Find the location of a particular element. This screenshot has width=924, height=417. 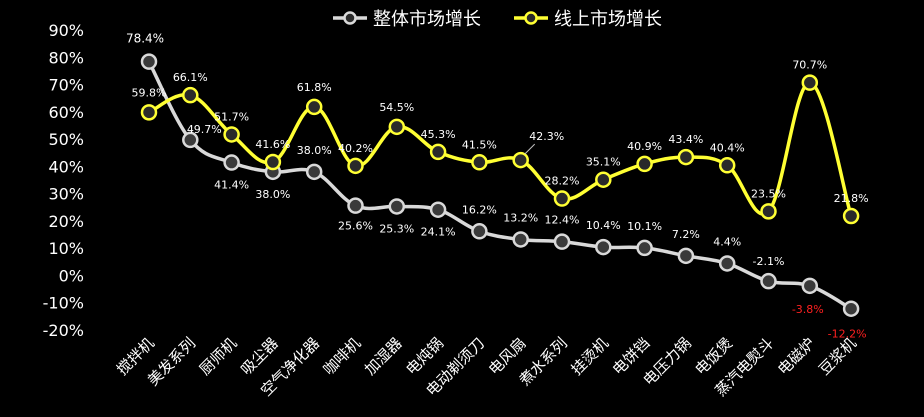

legend: 整体市场增长 线上市场增长 is located at coordinates (497, 19).